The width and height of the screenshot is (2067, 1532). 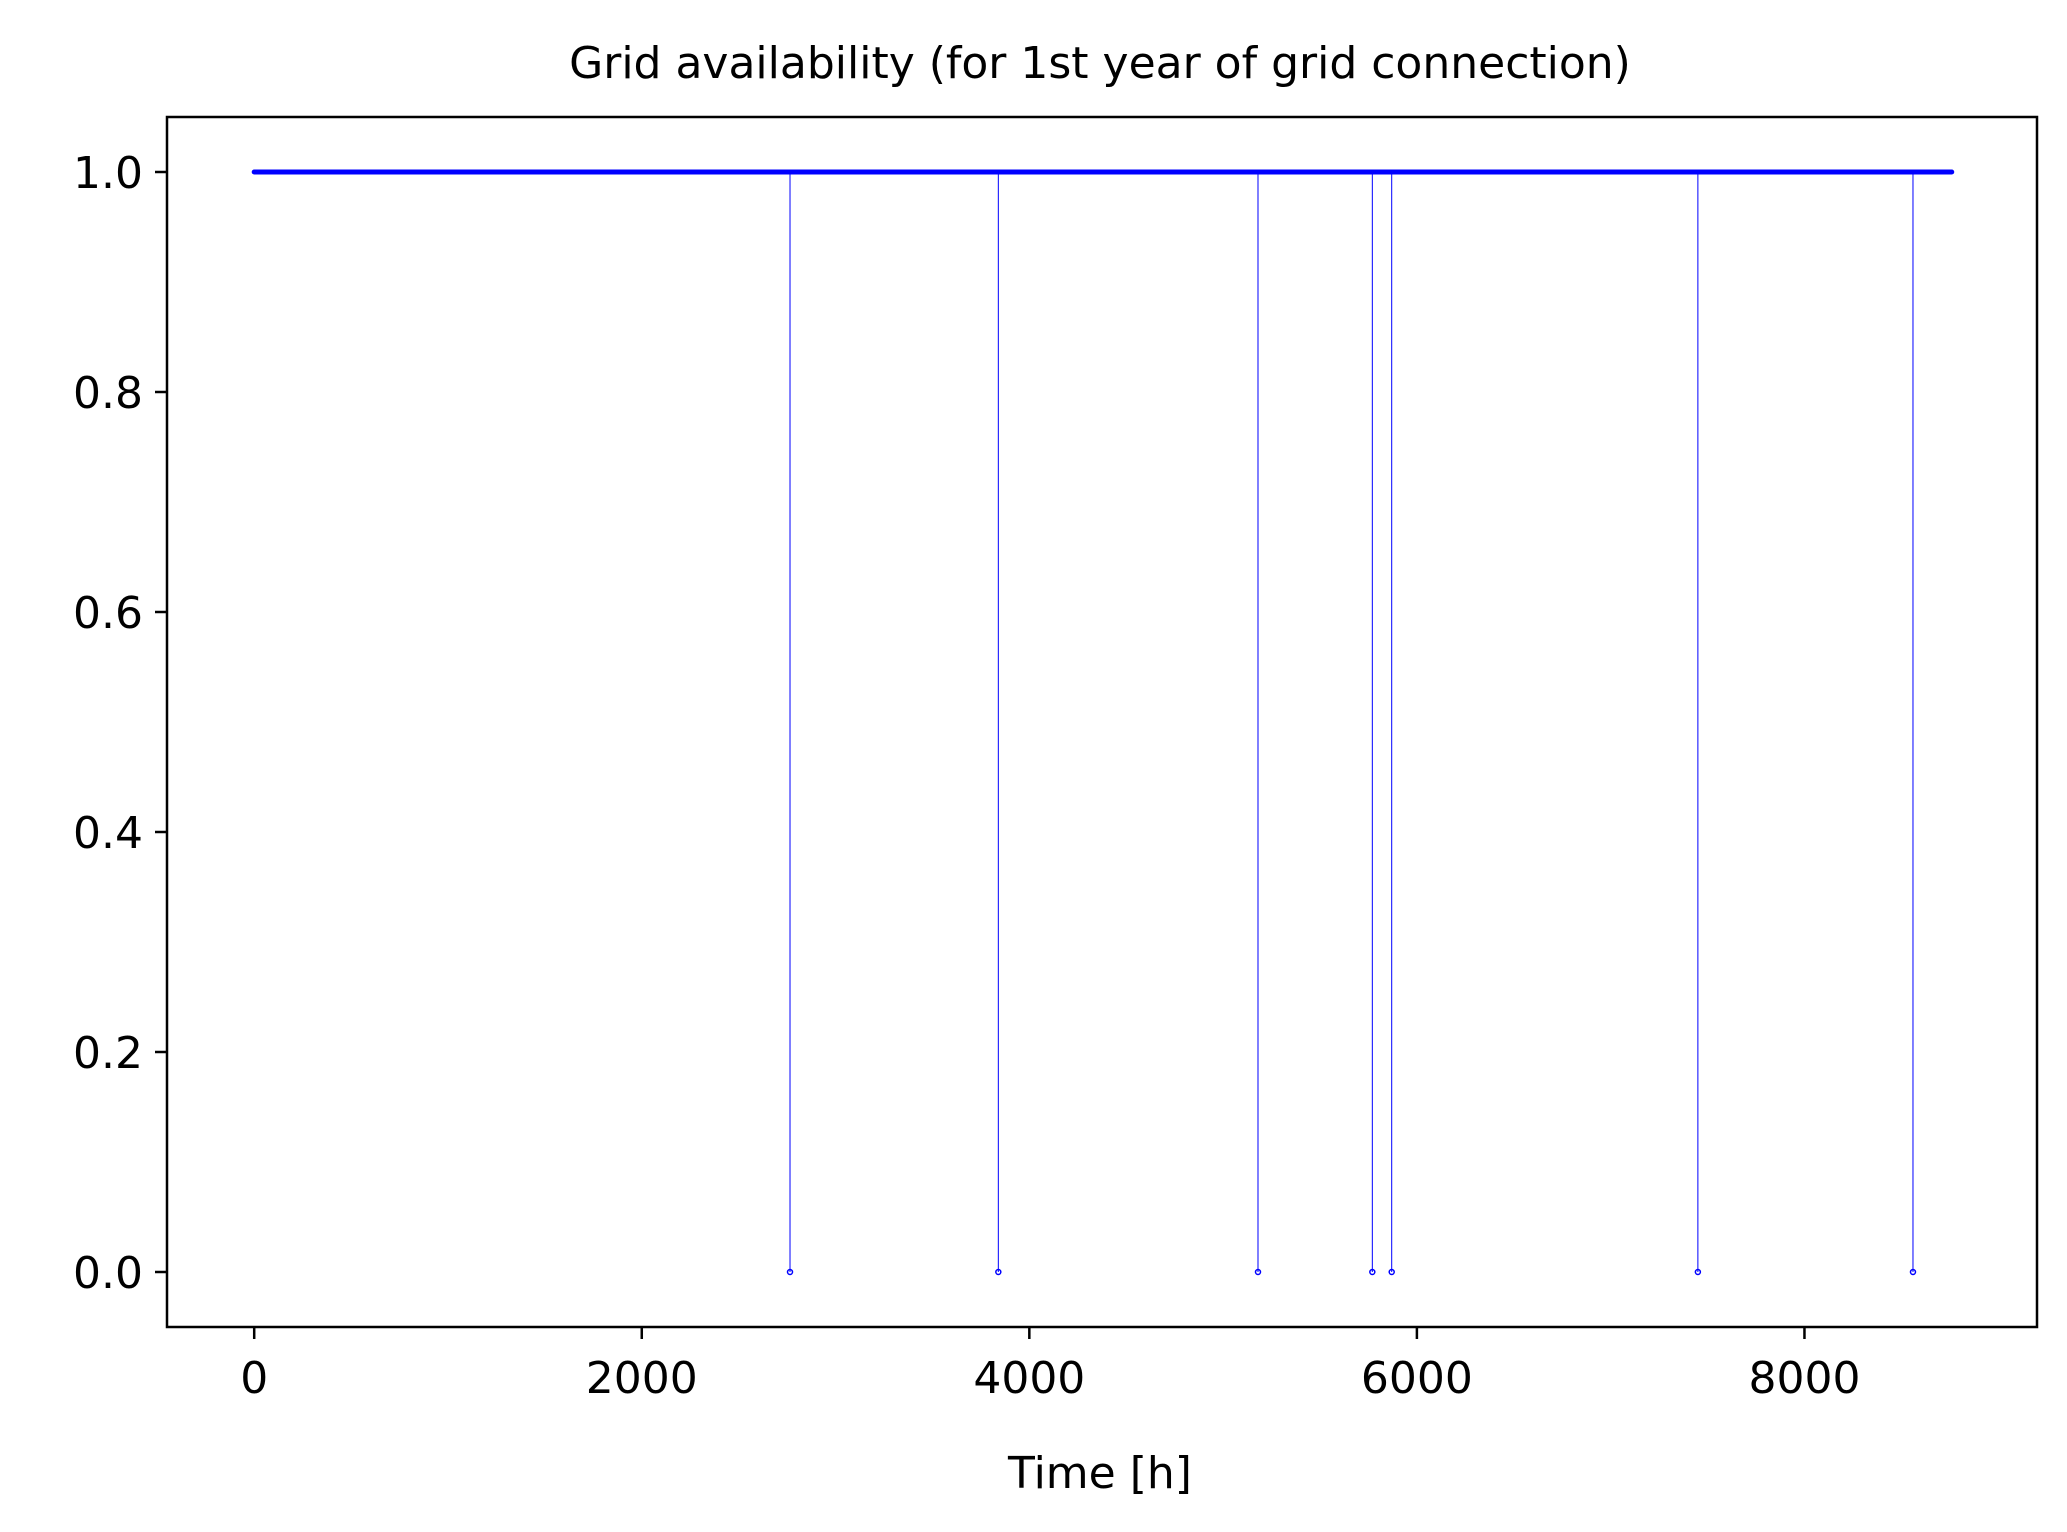 What do you see at coordinates (1099, 1473) in the screenshot?
I see `x-axis-title: Time [h]` at bounding box center [1099, 1473].